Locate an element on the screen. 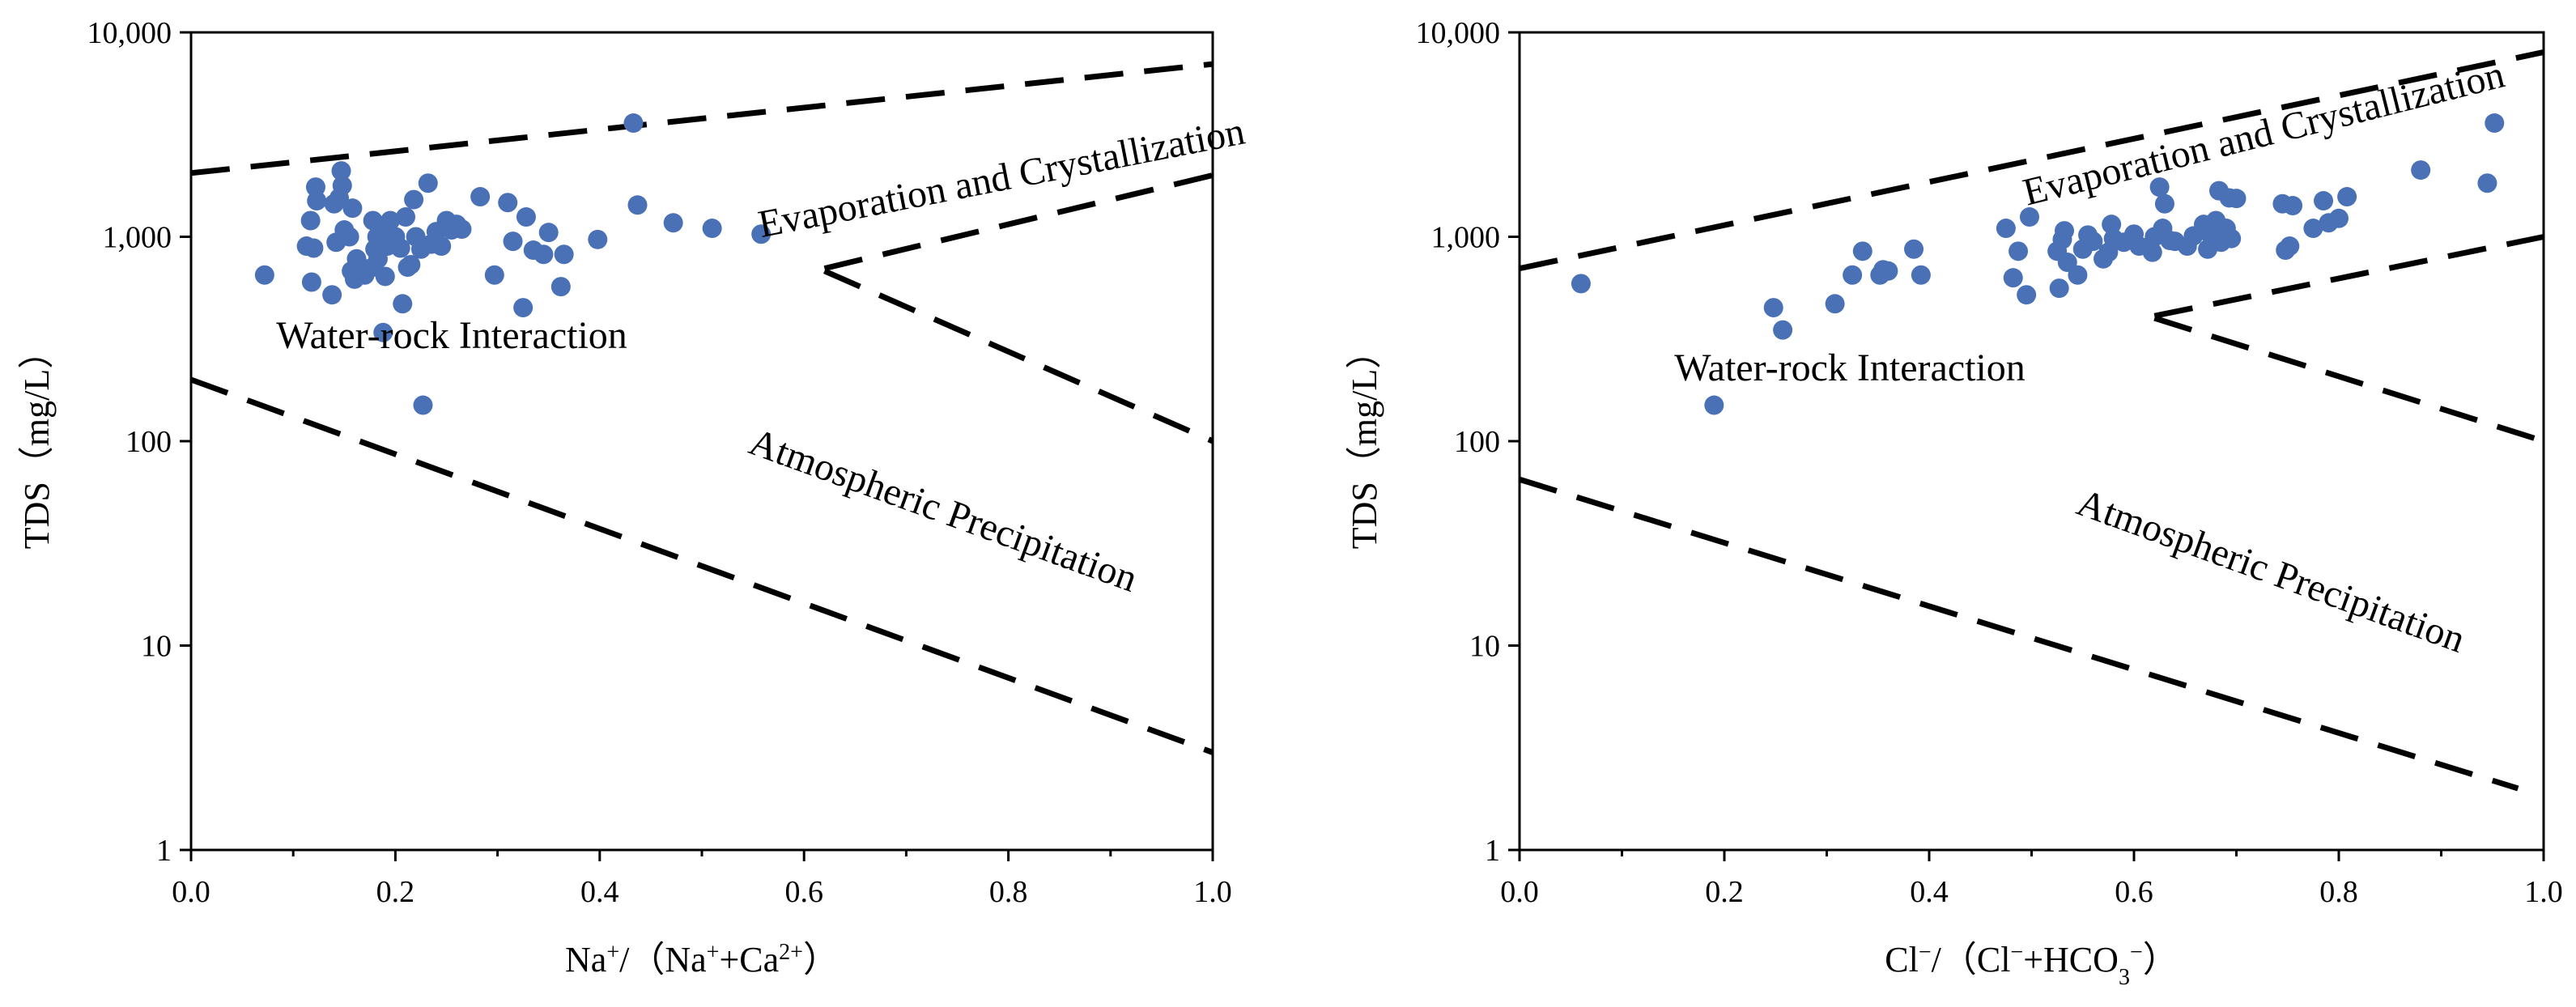  x-tick-label: 0.6 is located at coordinates (2134, 892).